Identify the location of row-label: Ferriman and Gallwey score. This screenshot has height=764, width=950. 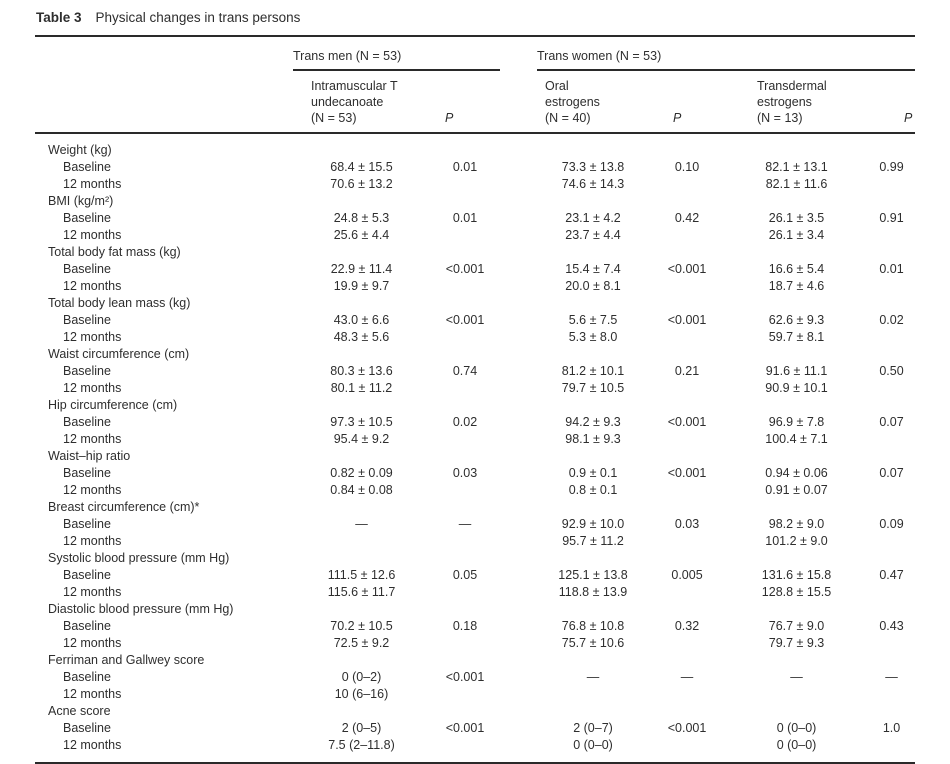
(126, 660).